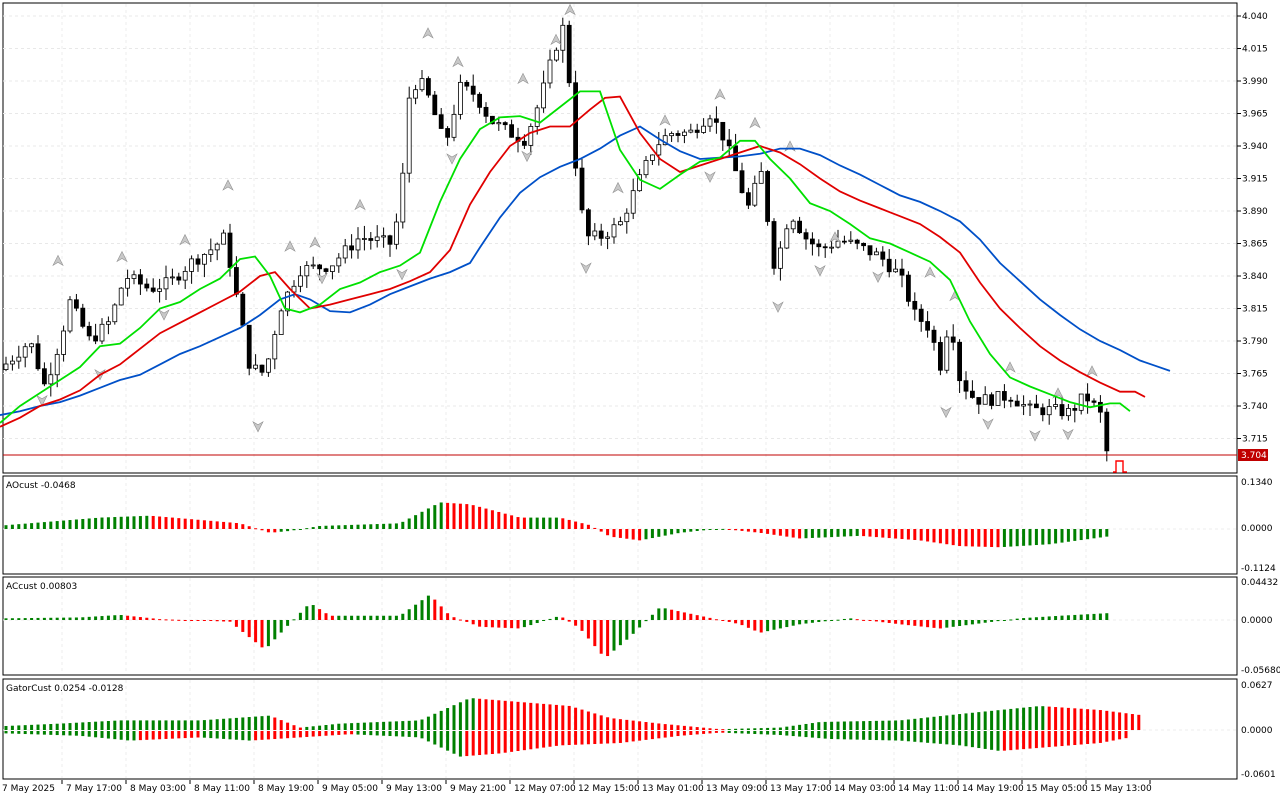  Describe the element at coordinates (28, 789) in the screenshot. I see `time-label: 7 May 2025` at that location.